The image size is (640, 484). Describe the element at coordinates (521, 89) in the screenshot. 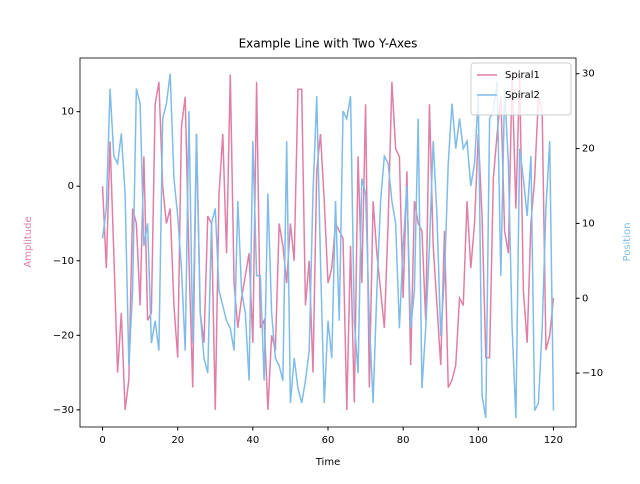

I see `legend-box` at that location.